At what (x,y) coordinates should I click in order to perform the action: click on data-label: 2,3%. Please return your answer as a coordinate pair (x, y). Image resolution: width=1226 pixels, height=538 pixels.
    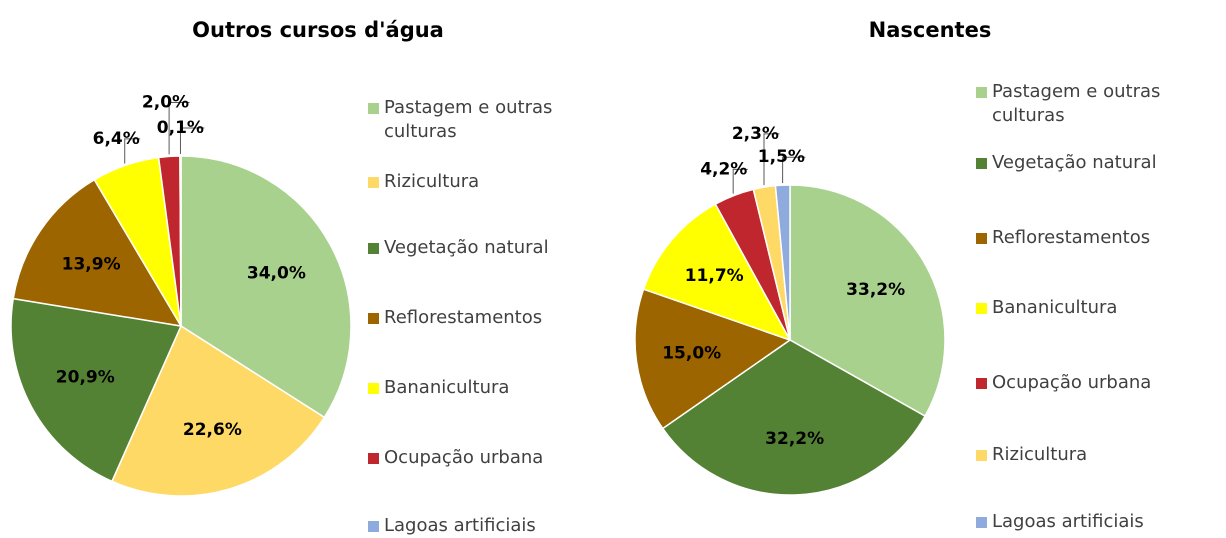
    Looking at the image, I should click on (755, 134).